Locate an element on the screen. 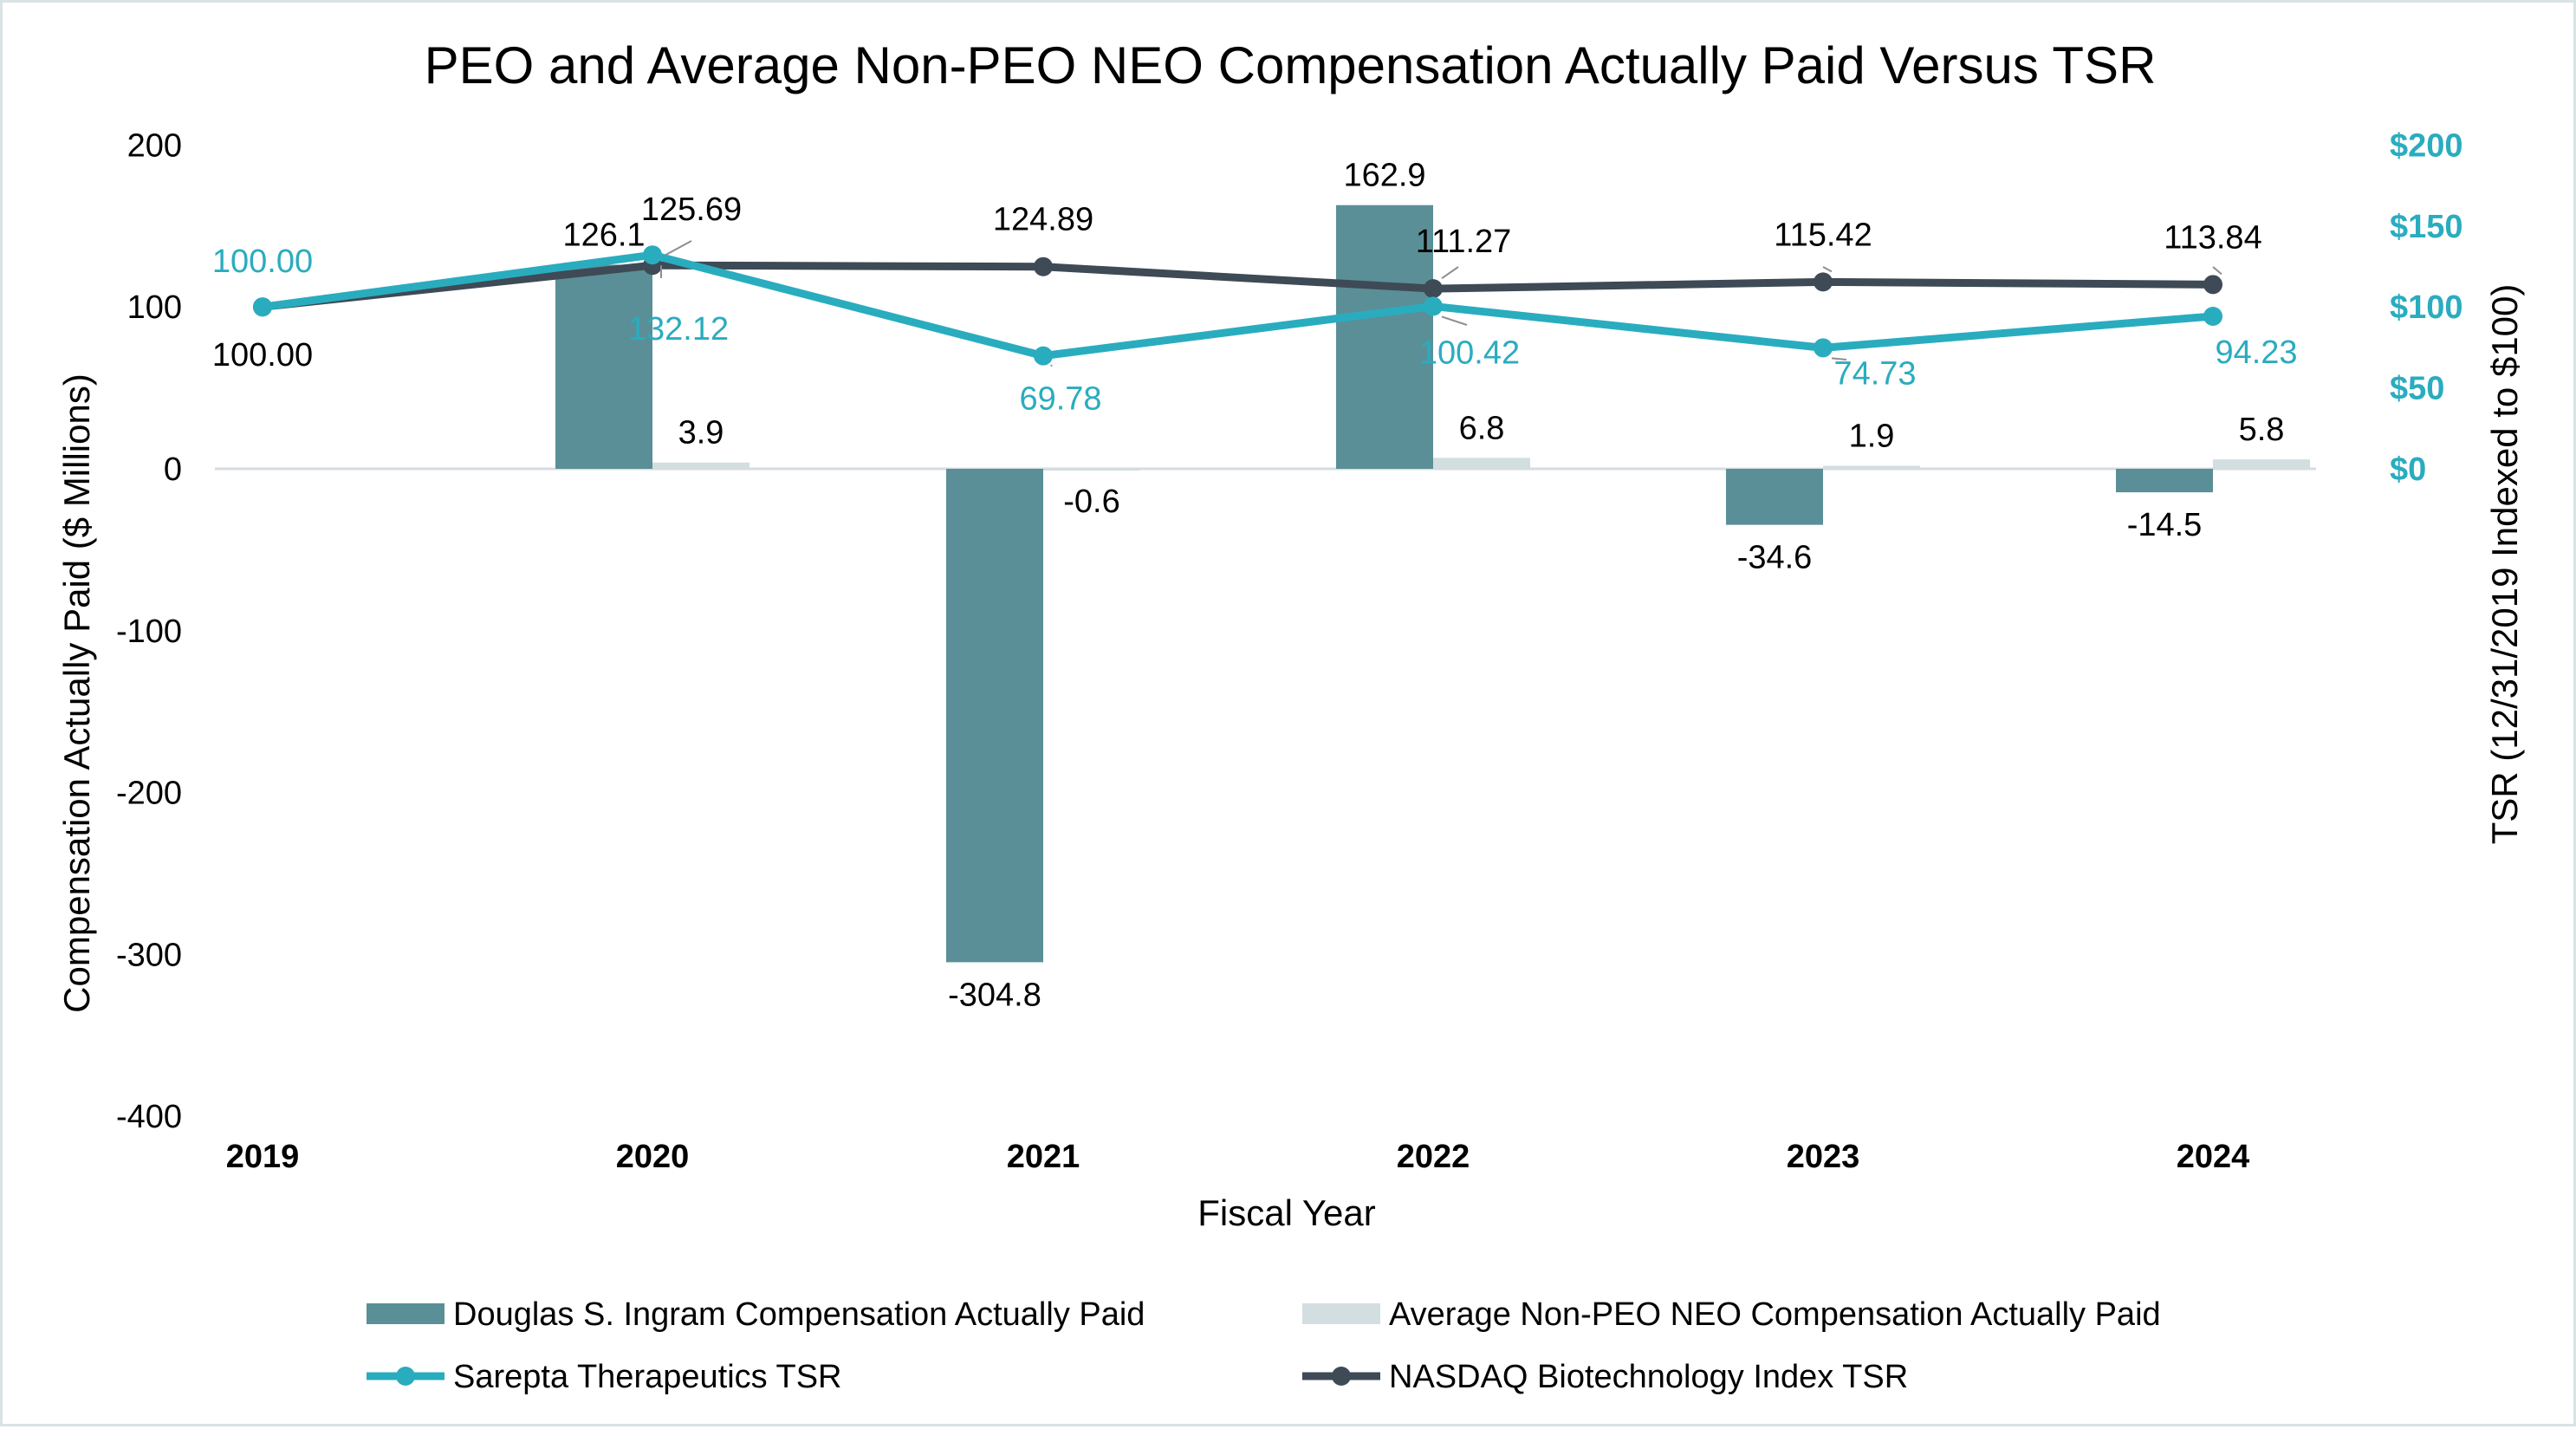 The height and width of the screenshot is (1429, 2576). nasdaq-label: 115.42 is located at coordinates (1823, 235).